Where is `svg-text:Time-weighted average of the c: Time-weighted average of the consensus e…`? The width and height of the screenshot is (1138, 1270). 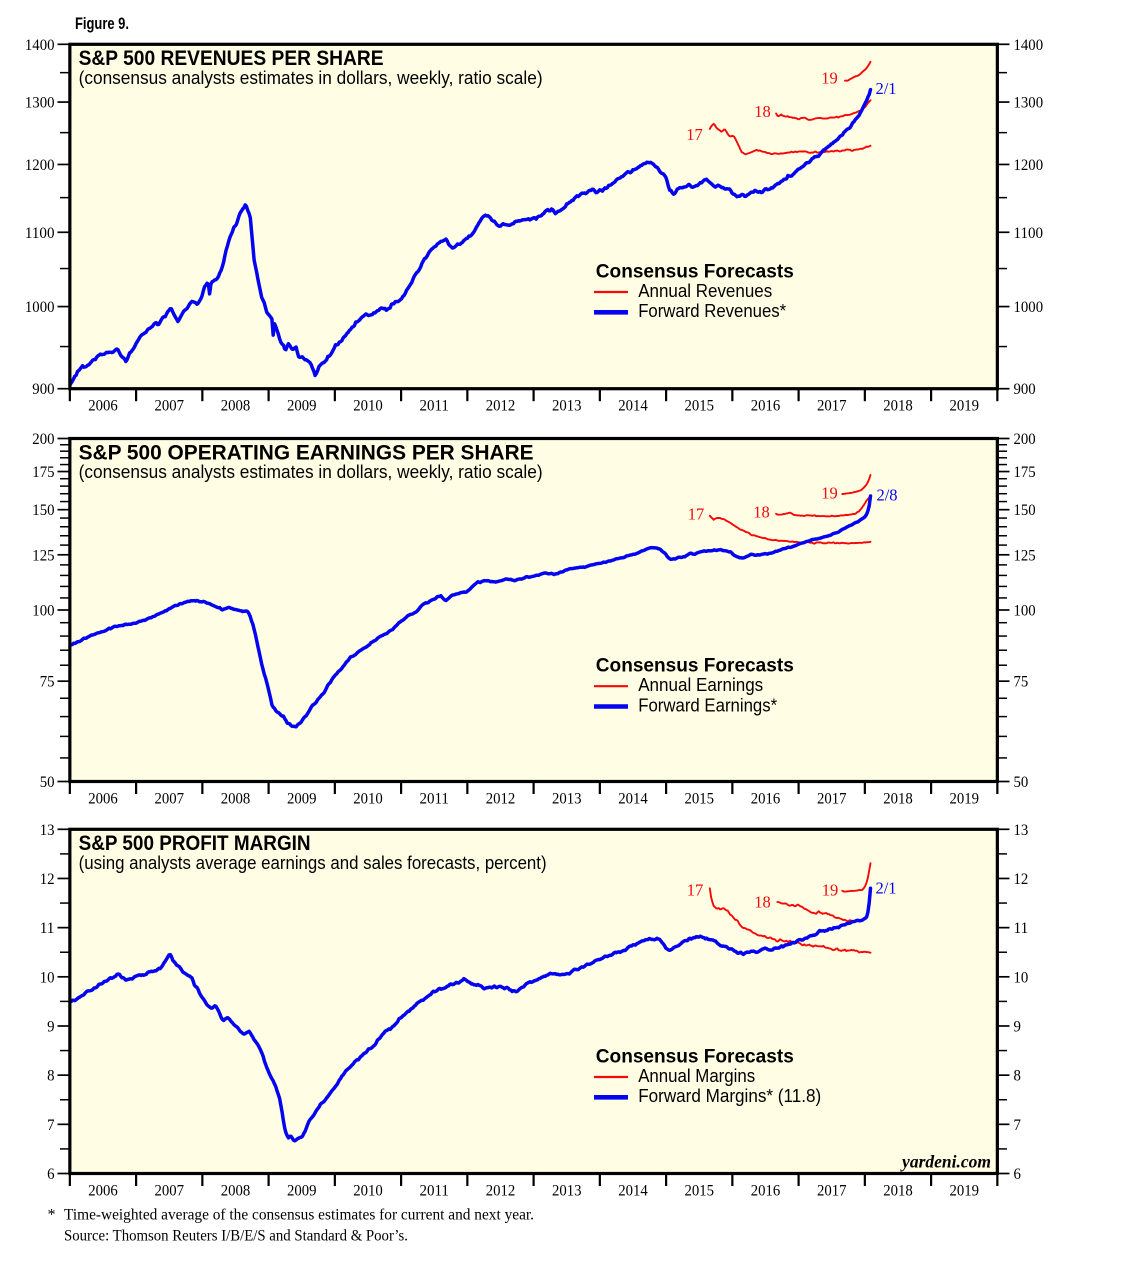
svg-text:Time-weighted average of the c: Time-weighted average of the consensus e… is located at coordinates (299, 1215).